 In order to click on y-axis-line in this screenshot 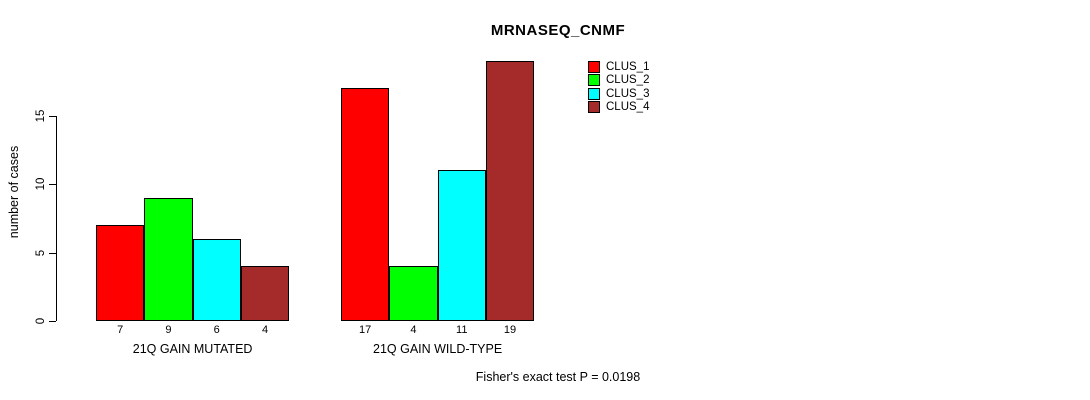, I will do `click(56, 218)`.